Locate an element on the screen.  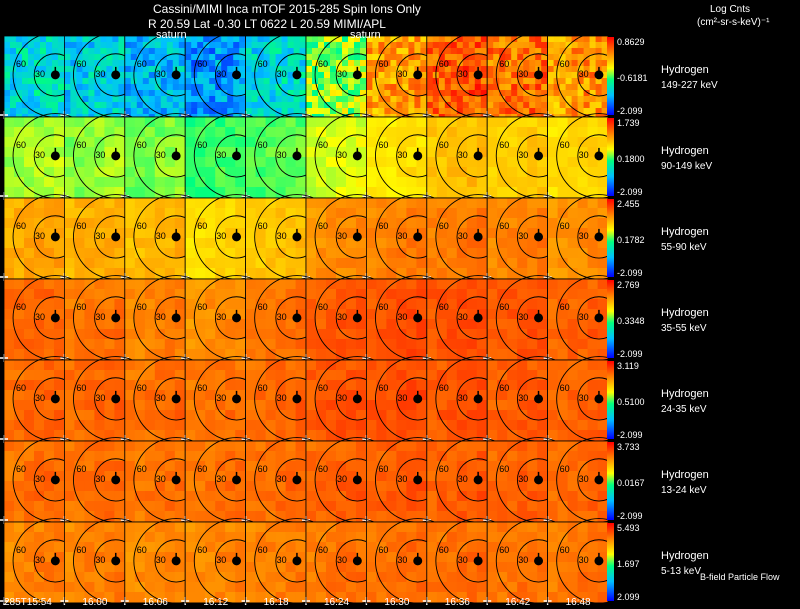
heatmap-cell-r6-c4: 60 30 is located at coordinates (290, 561).